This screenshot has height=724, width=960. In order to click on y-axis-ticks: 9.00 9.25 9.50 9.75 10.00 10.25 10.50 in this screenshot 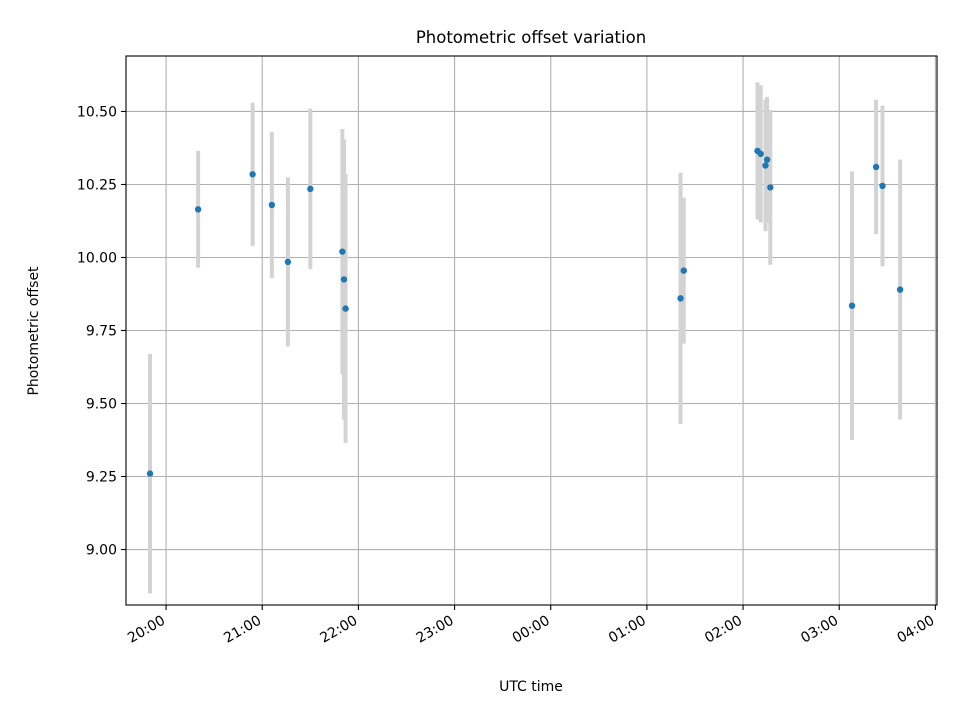, I will do `click(101, 331)`.